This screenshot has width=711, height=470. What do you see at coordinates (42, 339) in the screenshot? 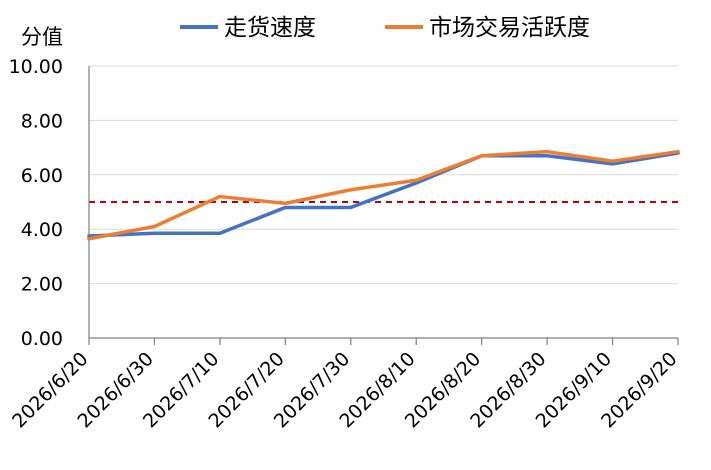
I see `y-tick-label: 0.00` at bounding box center [42, 339].